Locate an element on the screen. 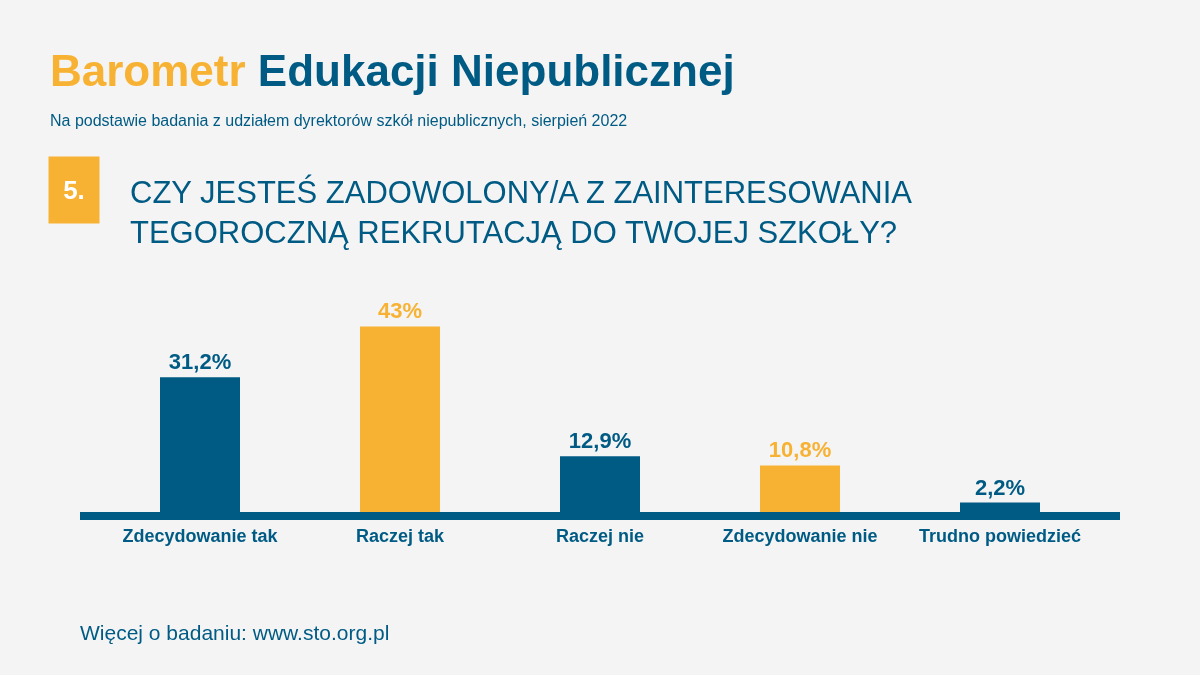  x-tick-label: Trudno powiedzieć is located at coordinates (1000, 535).